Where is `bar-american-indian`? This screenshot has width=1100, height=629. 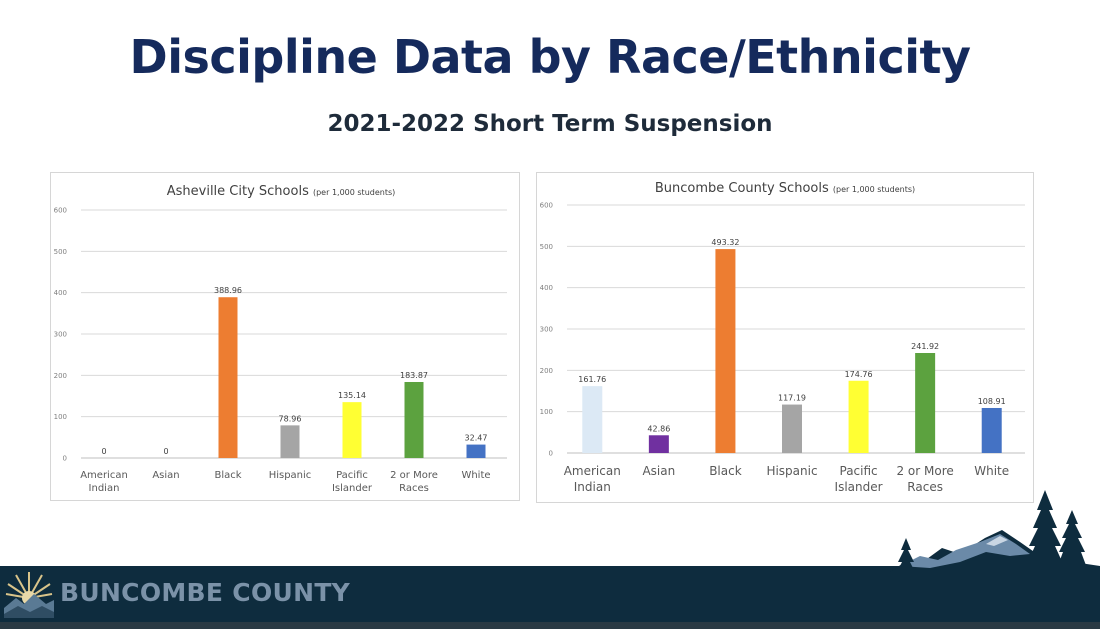 bar-american-indian is located at coordinates (592, 419).